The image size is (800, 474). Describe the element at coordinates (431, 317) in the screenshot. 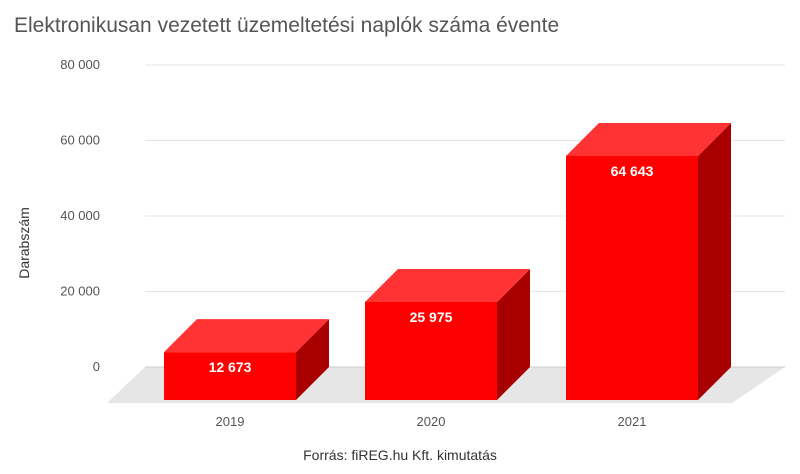

I see `data-label: 25 975` at that location.